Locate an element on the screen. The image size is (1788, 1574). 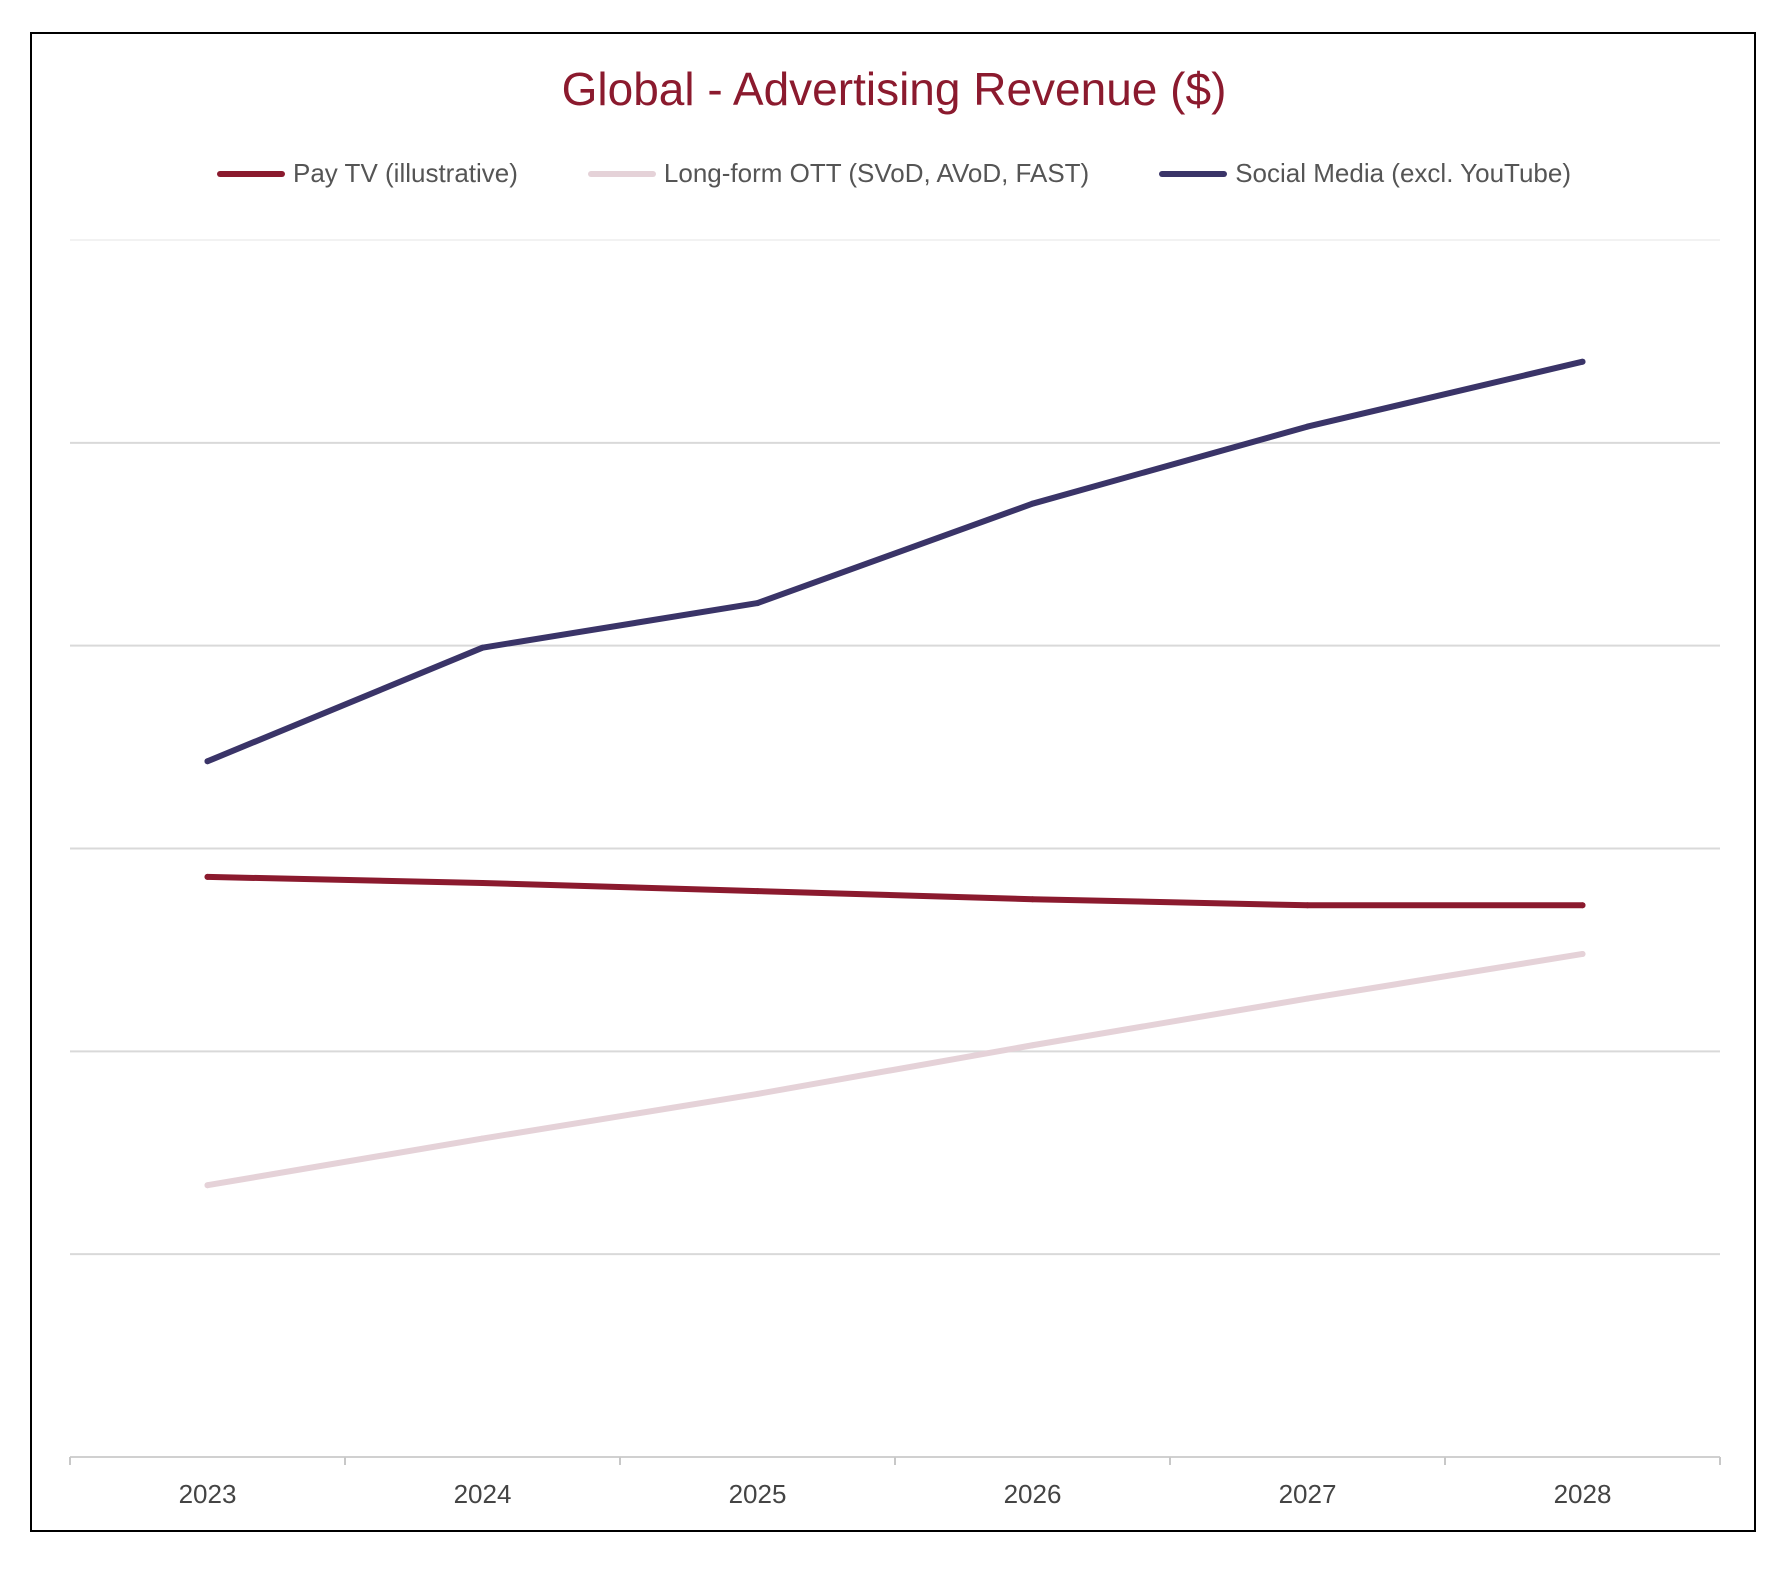
x-tick-label-2025: 2025 is located at coordinates (758, 1494).